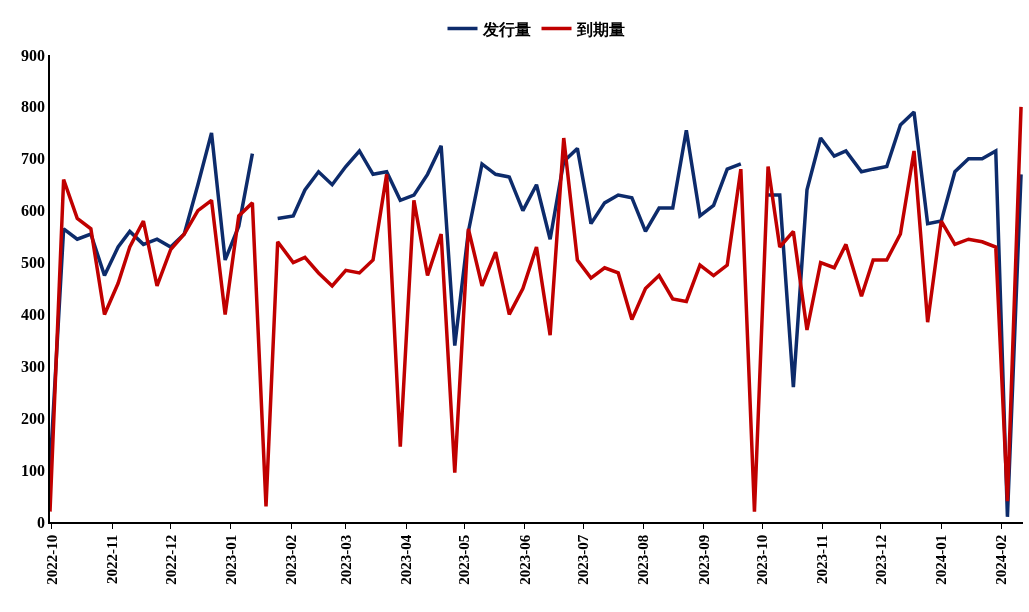  Describe the element at coordinates (33, 470) in the screenshot. I see `y-tick-label: 100` at that location.